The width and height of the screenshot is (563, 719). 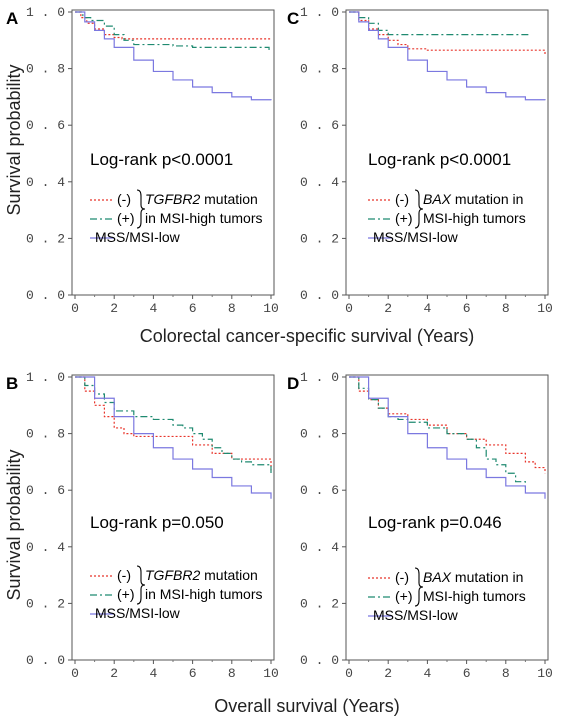 What do you see at coordinates (306, 706) in the screenshot?
I see `x-axis-title-bottom: Overall survival (Years)` at bounding box center [306, 706].